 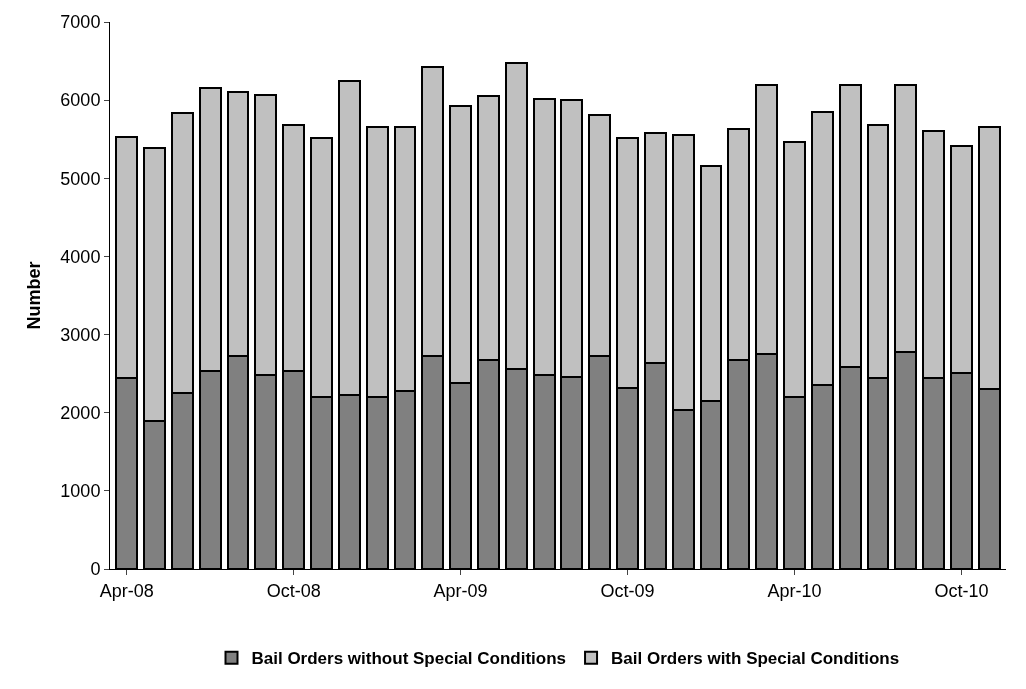 What do you see at coordinates (409, 659) in the screenshot?
I see `legend-label: Bail Orders without Special Conditions` at bounding box center [409, 659].